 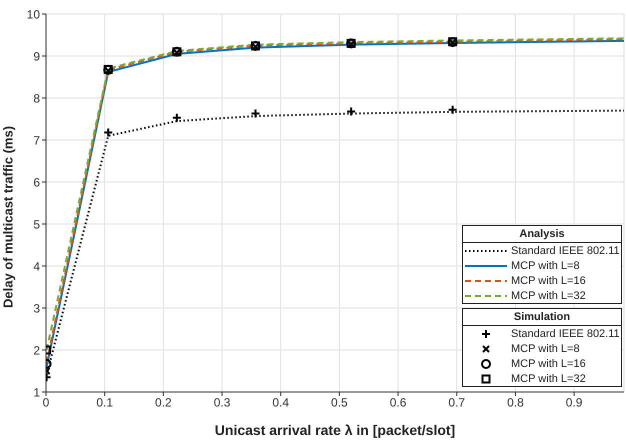 What do you see at coordinates (163, 403) in the screenshot?
I see `x-tick-label: 0.2` at bounding box center [163, 403].